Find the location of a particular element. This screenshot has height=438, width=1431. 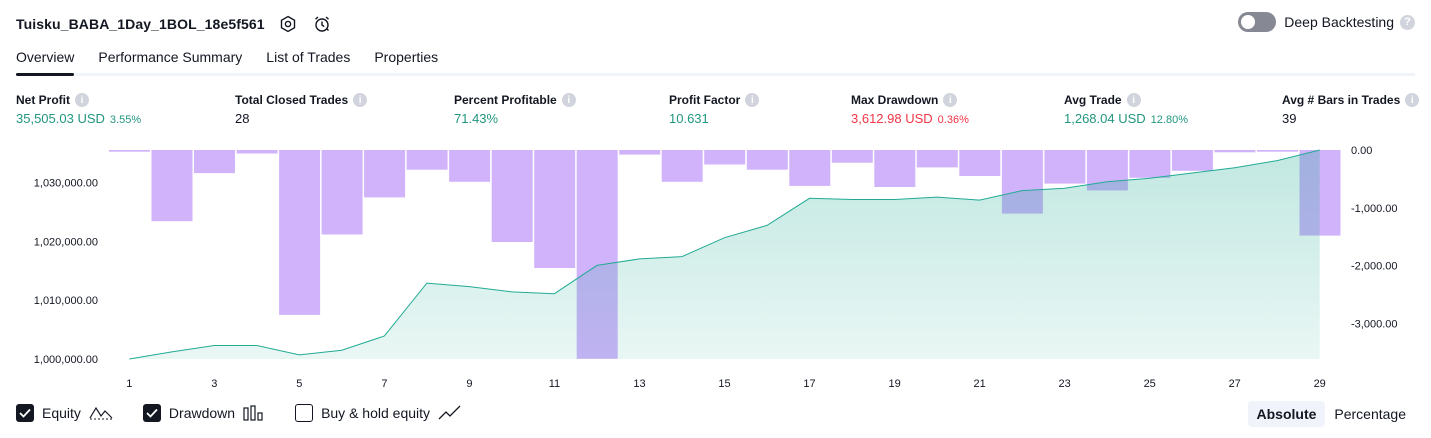

metric-net-profit: Net Profit i 35,505.03 USD 3.55% is located at coordinates (78, 109).